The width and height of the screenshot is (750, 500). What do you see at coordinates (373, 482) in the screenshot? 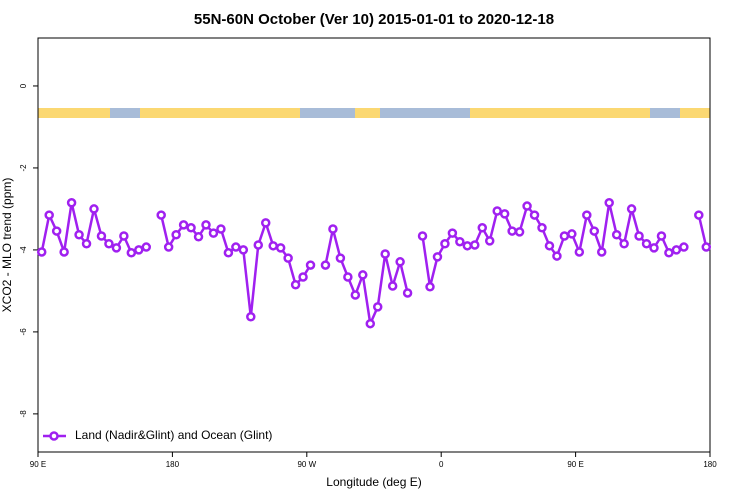
I see `x-axis-label: Longitude (deg E)` at bounding box center [373, 482].